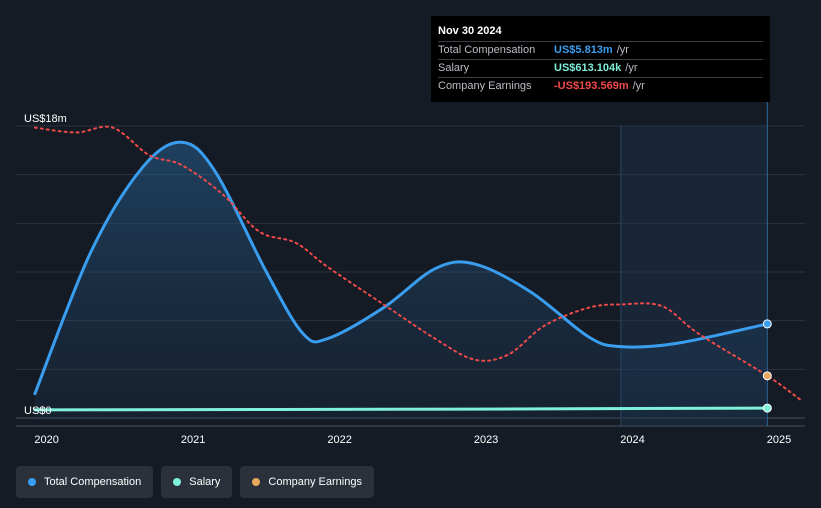 Image resolution: width=821 pixels, height=508 pixels. What do you see at coordinates (470, 31) in the screenshot?
I see `tooltip-date: Nov 30 2024` at bounding box center [470, 31].